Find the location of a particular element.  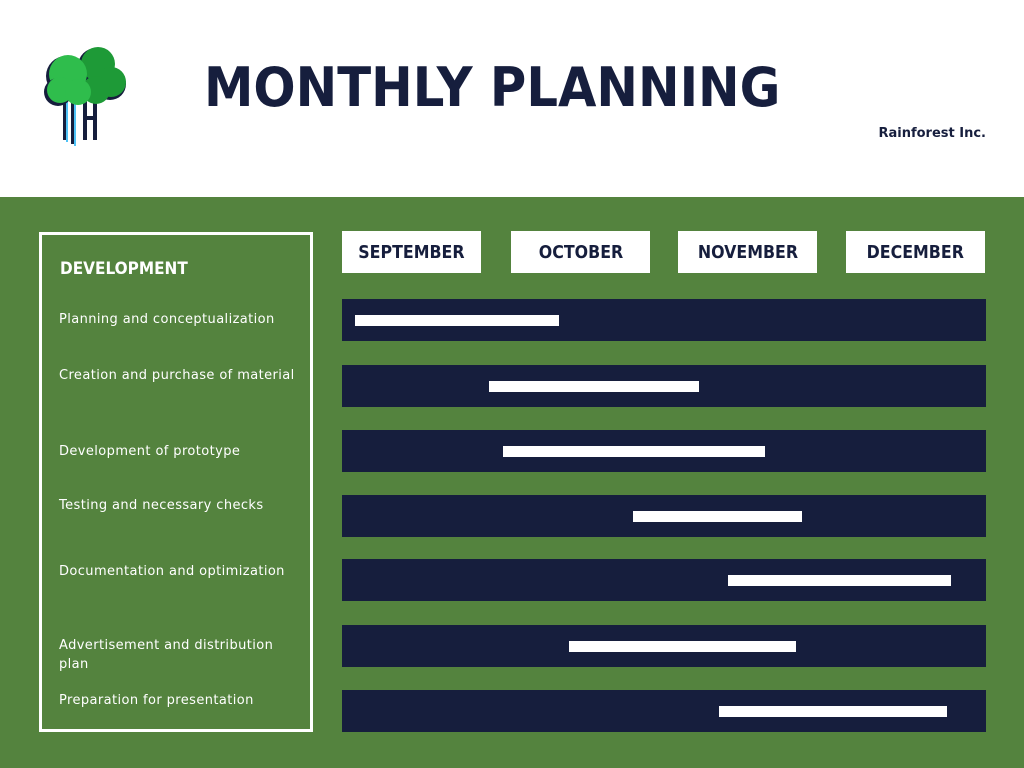

month-label: DECEMBER is located at coordinates (915, 252).